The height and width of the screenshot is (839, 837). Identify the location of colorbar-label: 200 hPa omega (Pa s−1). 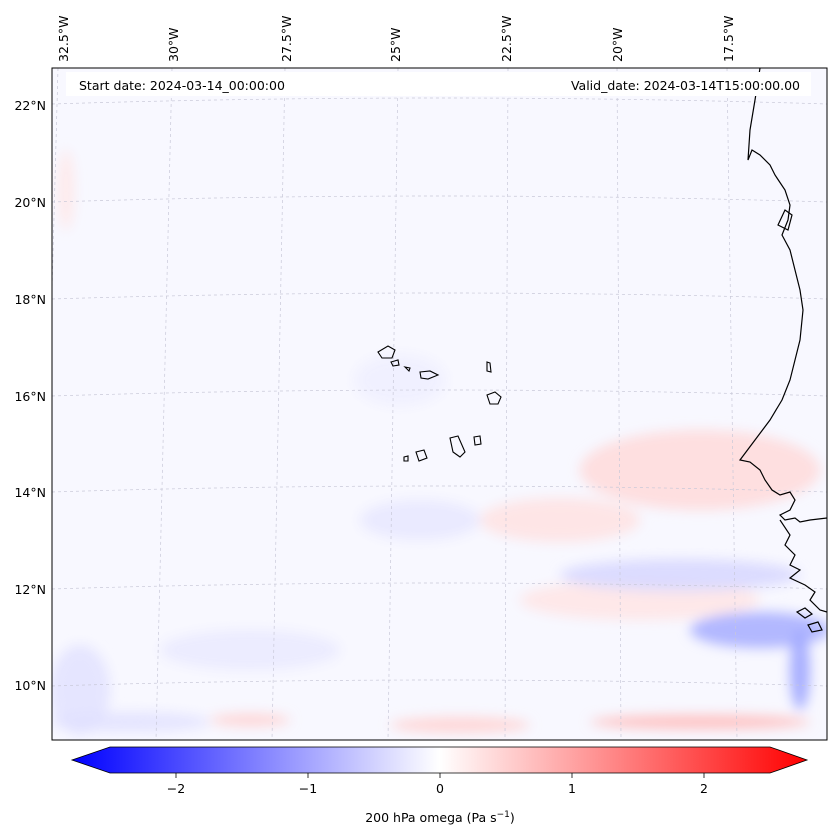
(440, 817).